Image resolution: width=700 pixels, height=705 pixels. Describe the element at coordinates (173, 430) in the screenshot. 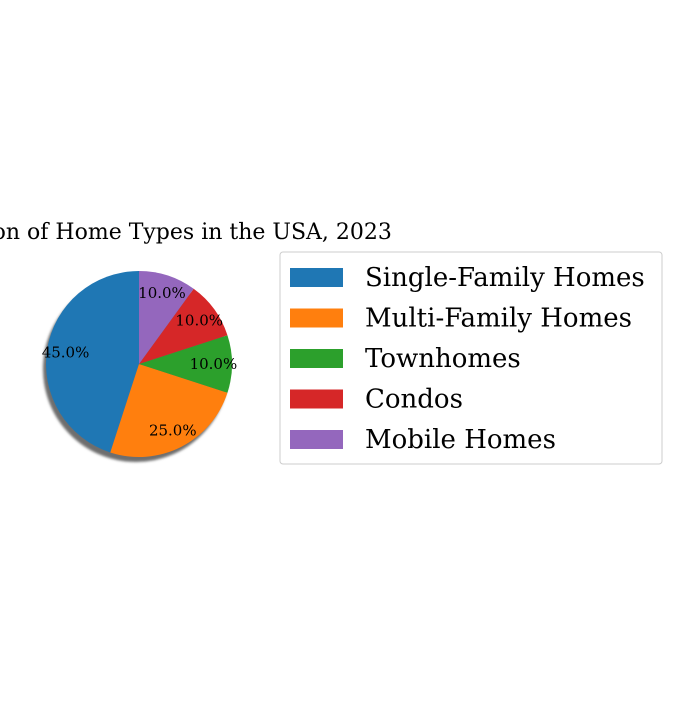

I see `slice-label-multi-family-homes: 25.0%` at that location.